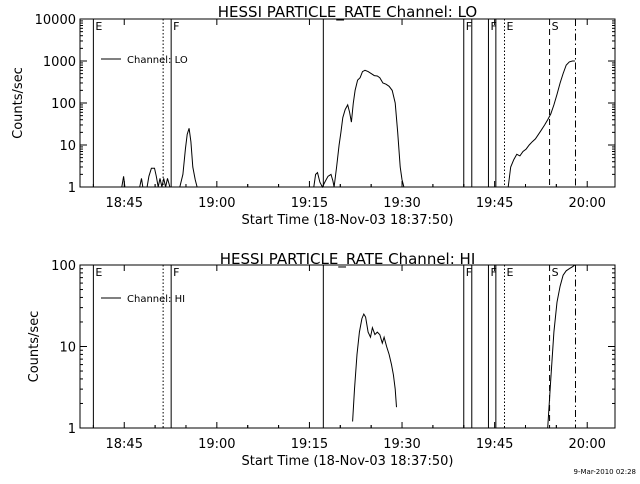 Image resolution: width=640 pixels, height=484 pixels. Describe the element at coordinates (348, 259) in the screenshot. I see `chart-title: HESSI PARTICLE_RATE Channel: HI` at that location.